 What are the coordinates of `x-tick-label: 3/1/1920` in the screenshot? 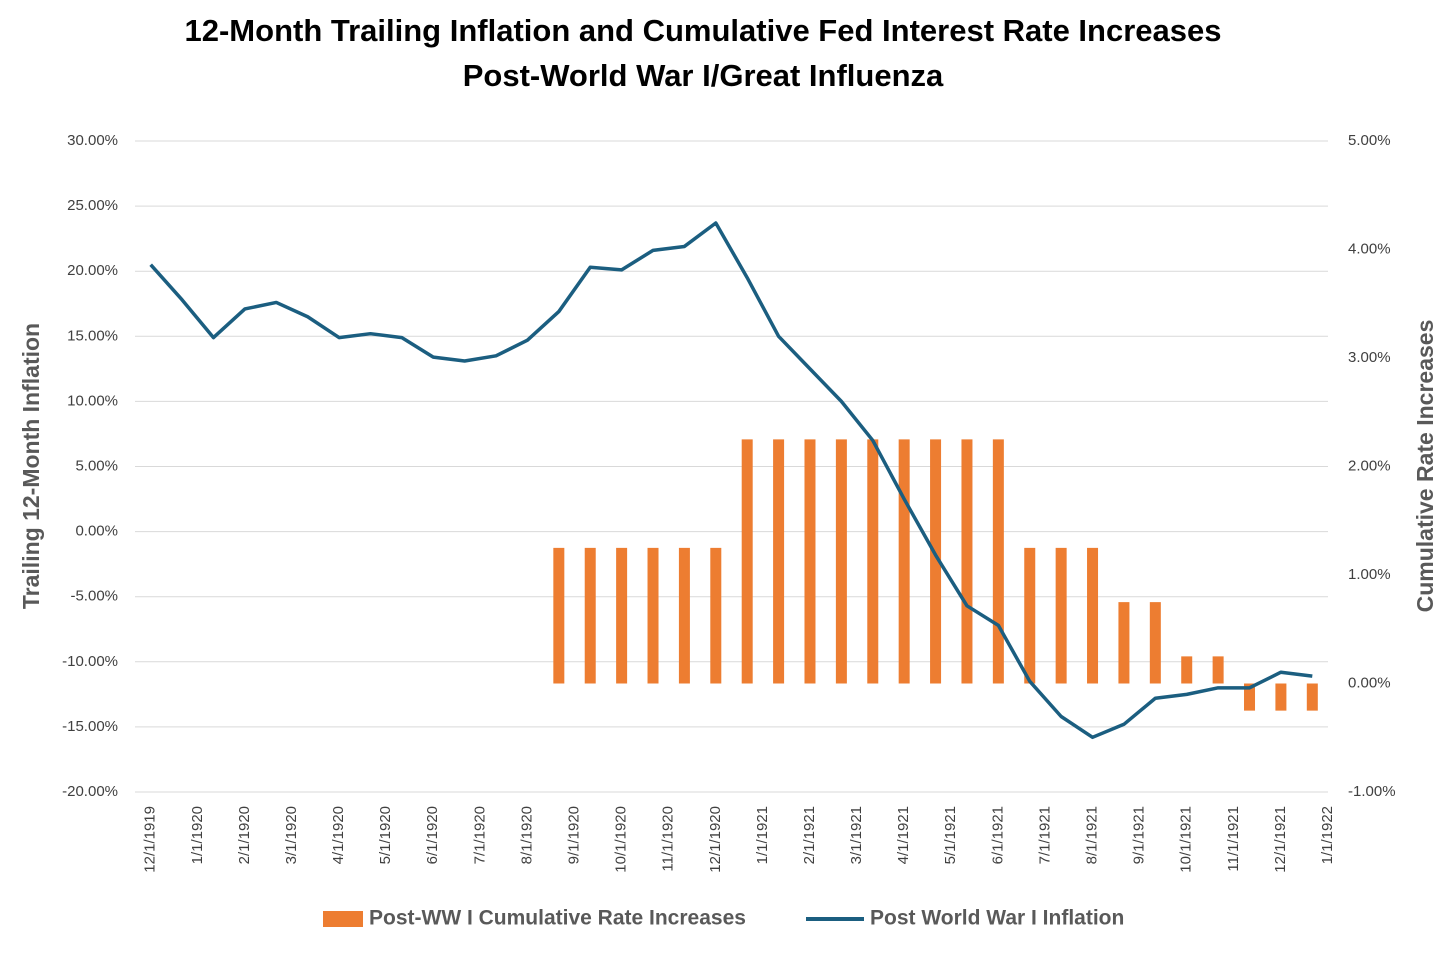 It's located at (291, 835).